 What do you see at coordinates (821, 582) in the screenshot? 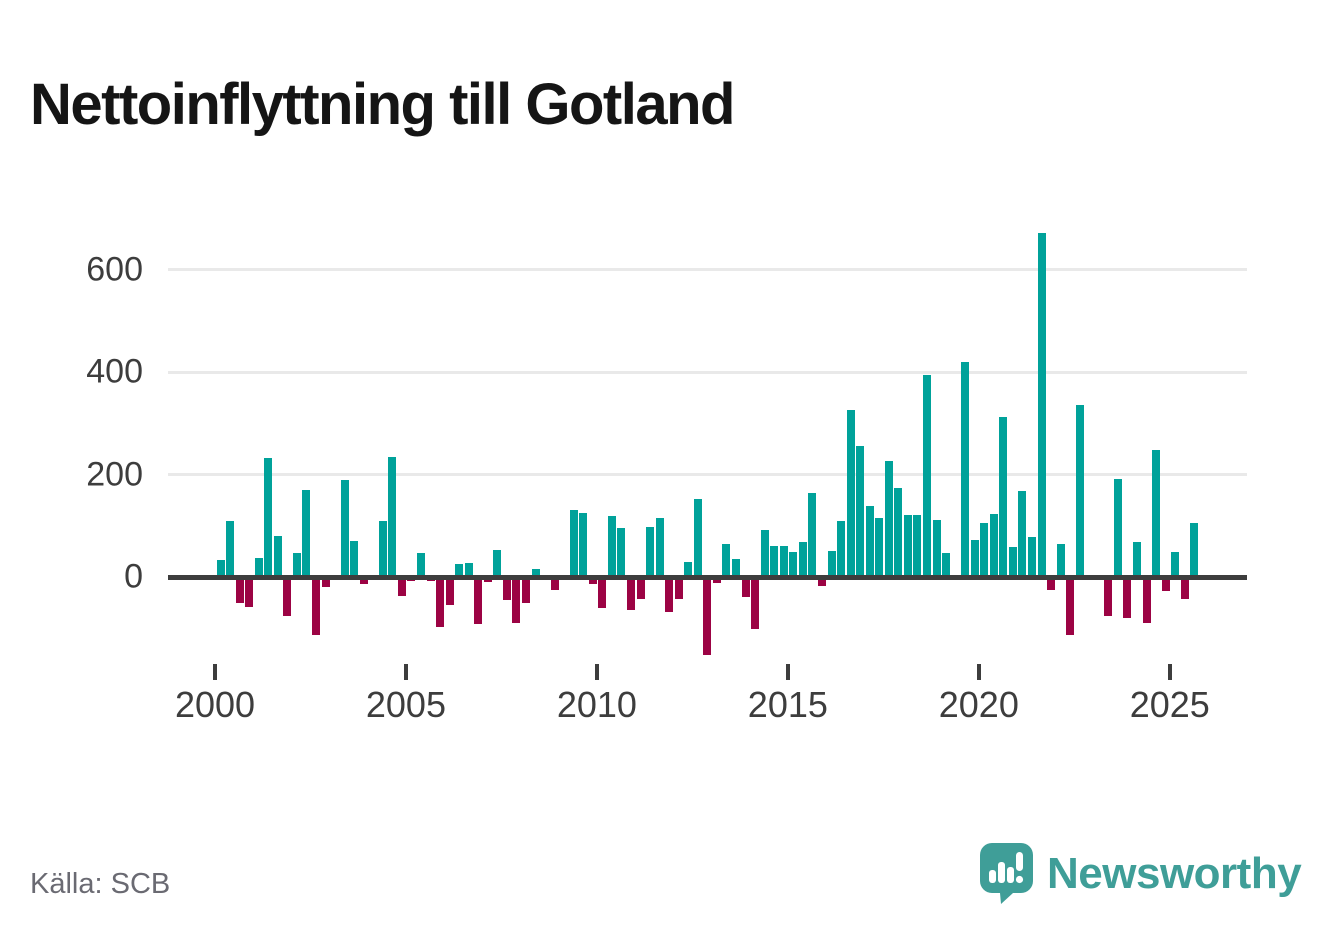
I see `bar-2015-q4` at bounding box center [821, 582].